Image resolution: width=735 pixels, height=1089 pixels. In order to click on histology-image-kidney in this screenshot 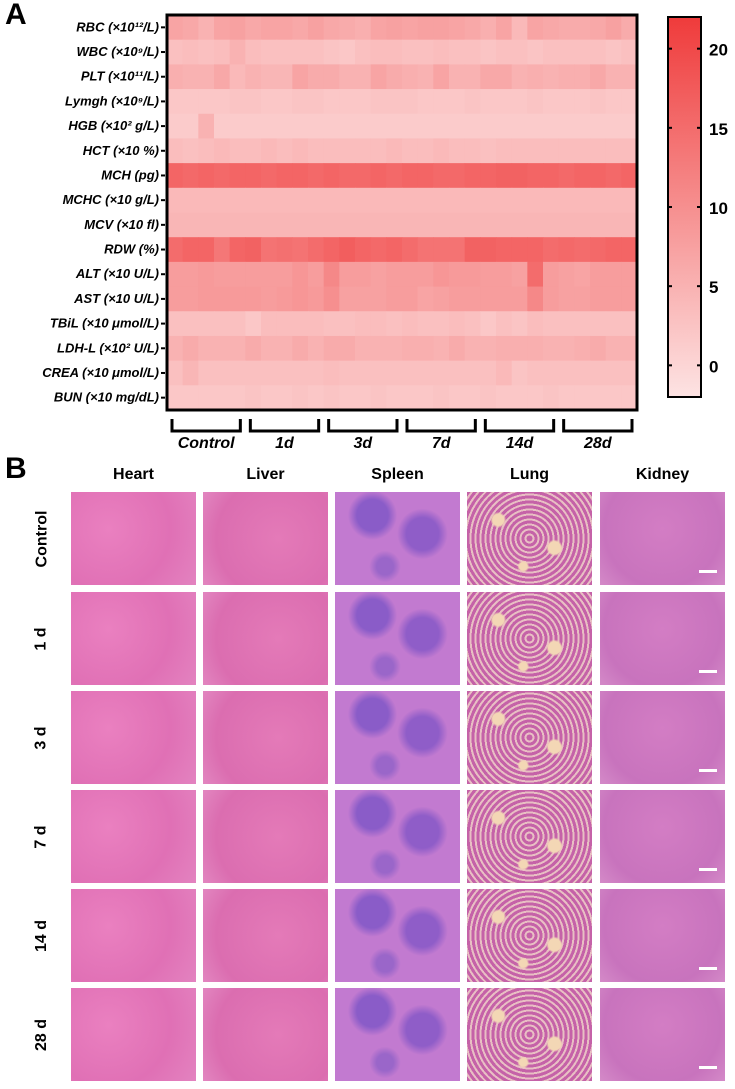, I will do `click(662, 935)`.